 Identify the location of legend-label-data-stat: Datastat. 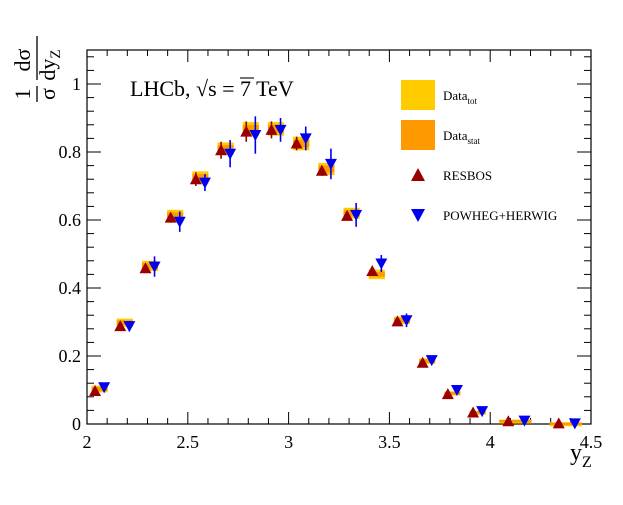
(462, 137).